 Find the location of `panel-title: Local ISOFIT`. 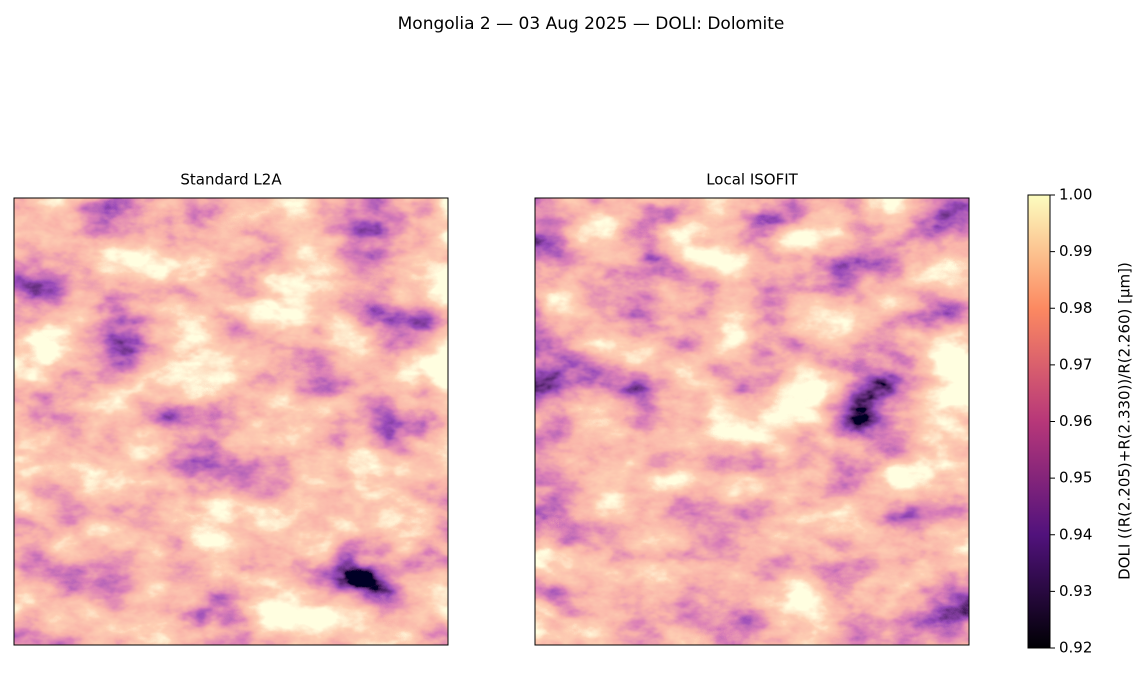

panel-title: Local ISOFIT is located at coordinates (752, 180).